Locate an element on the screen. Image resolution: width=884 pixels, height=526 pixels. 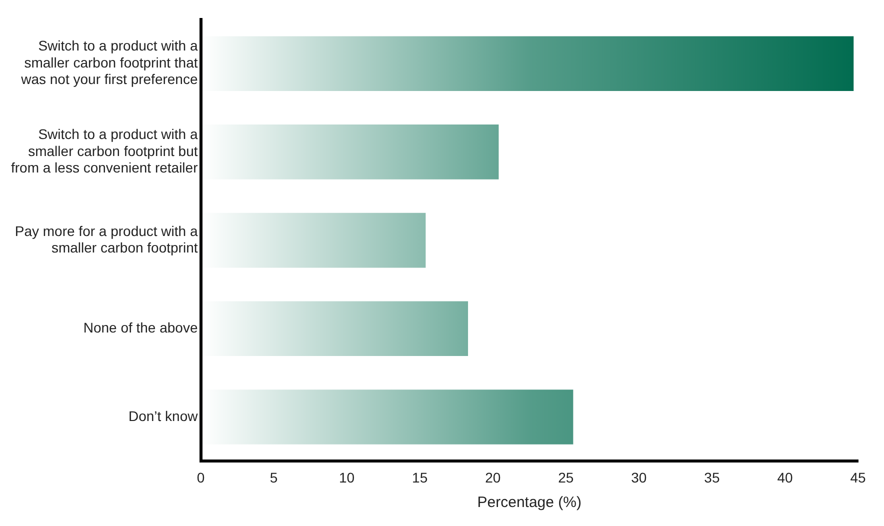
x-tick-label: 25 is located at coordinates (566, 477).